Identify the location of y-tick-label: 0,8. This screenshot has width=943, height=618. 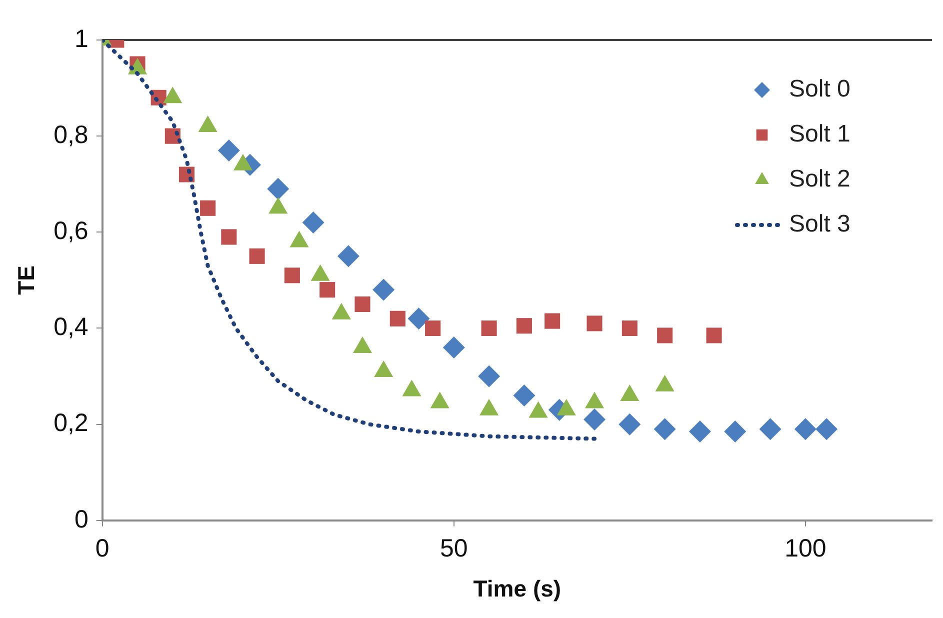
(71, 134).